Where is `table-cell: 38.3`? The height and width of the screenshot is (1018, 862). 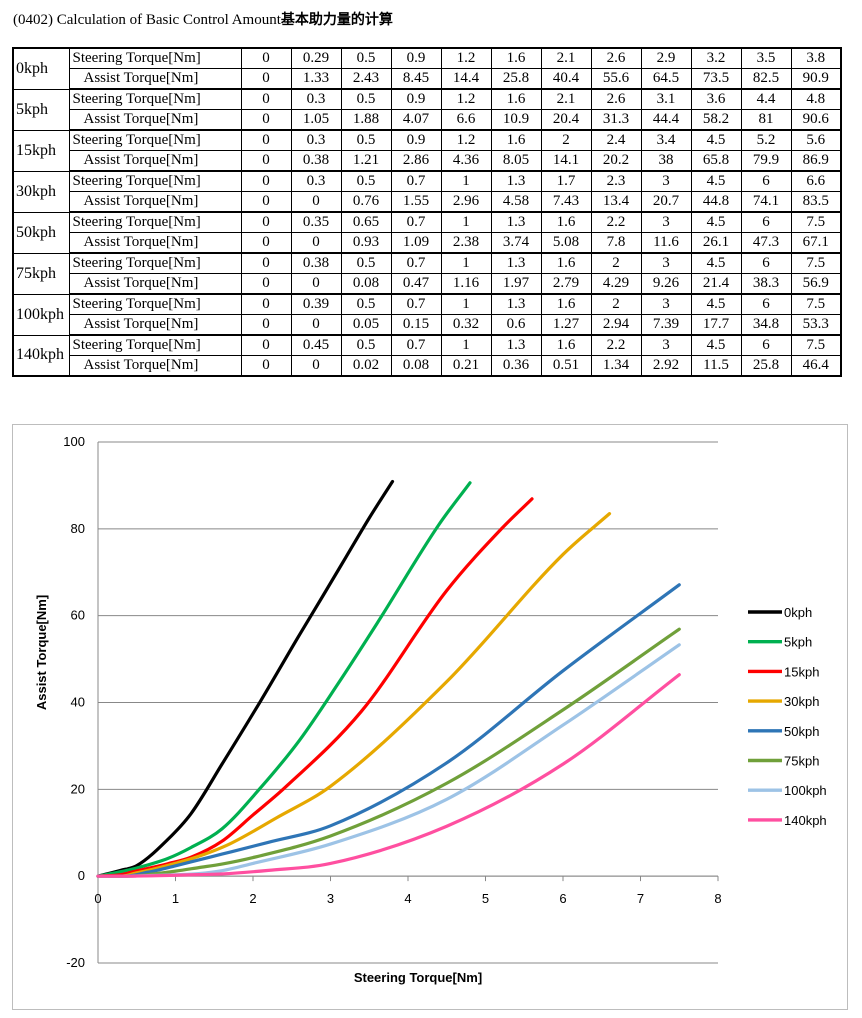
table-cell: 38.3 is located at coordinates (766, 284).